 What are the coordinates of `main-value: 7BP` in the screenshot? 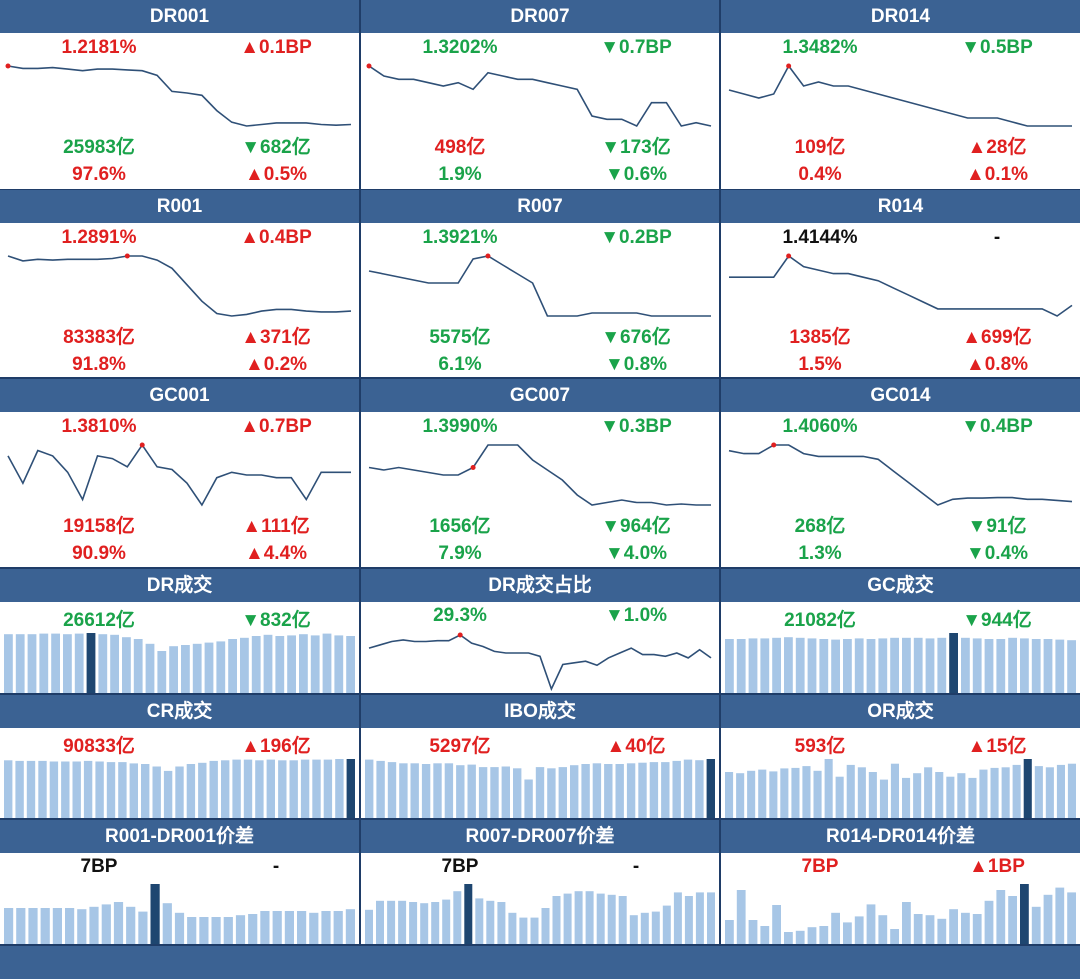 It's located at (820, 866).